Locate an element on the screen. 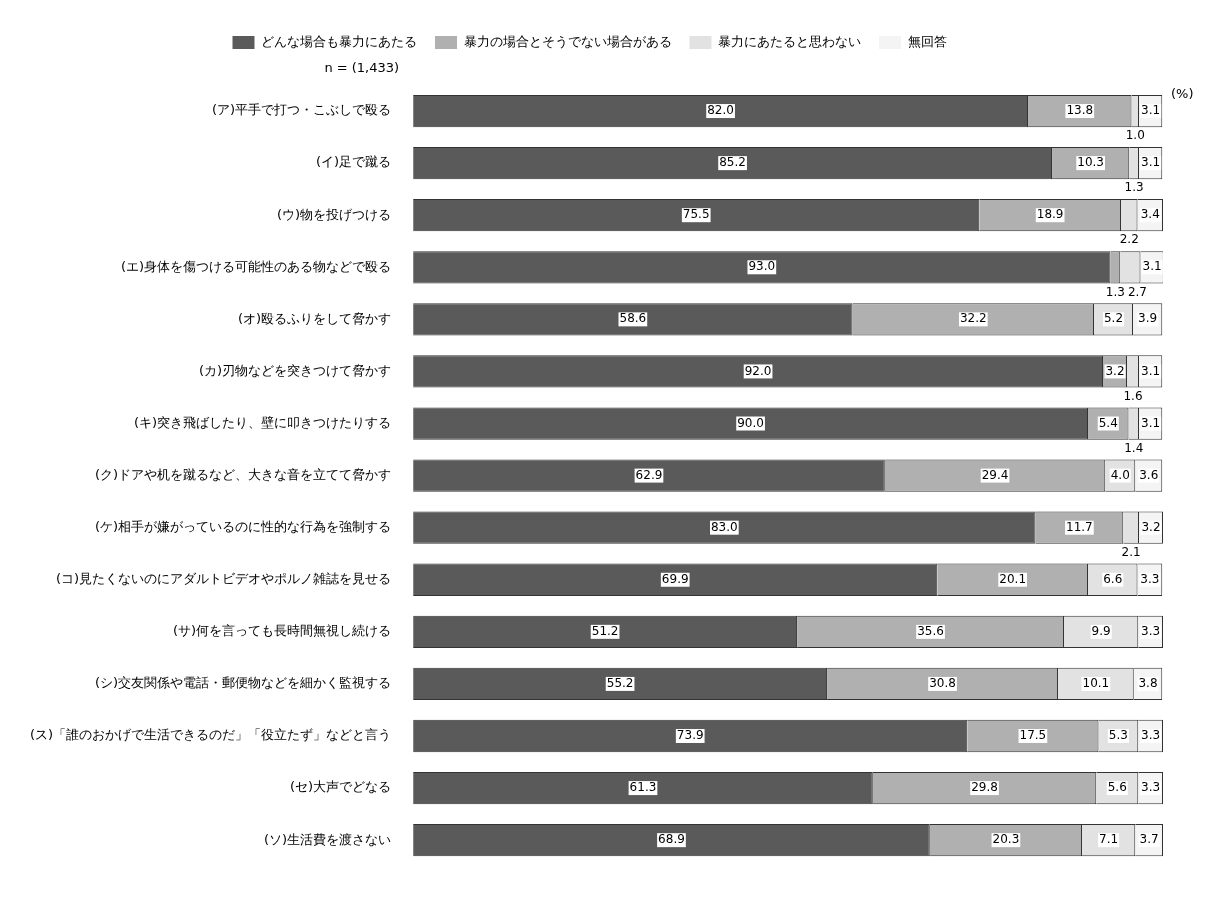 This screenshot has height=900, width=1213. legend-label: 暴力の場合とそうでない場合がある is located at coordinates (567, 41).